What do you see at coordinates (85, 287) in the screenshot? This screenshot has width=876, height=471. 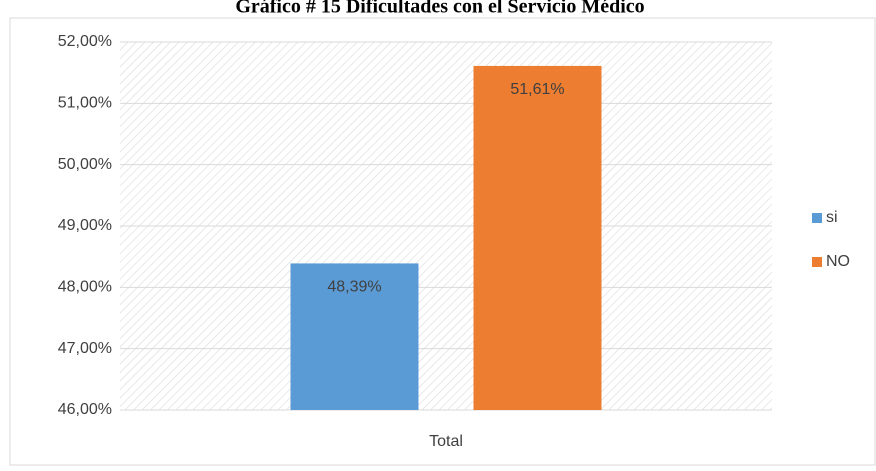 I see `y-tick-label: 48,00%` at bounding box center [85, 287].